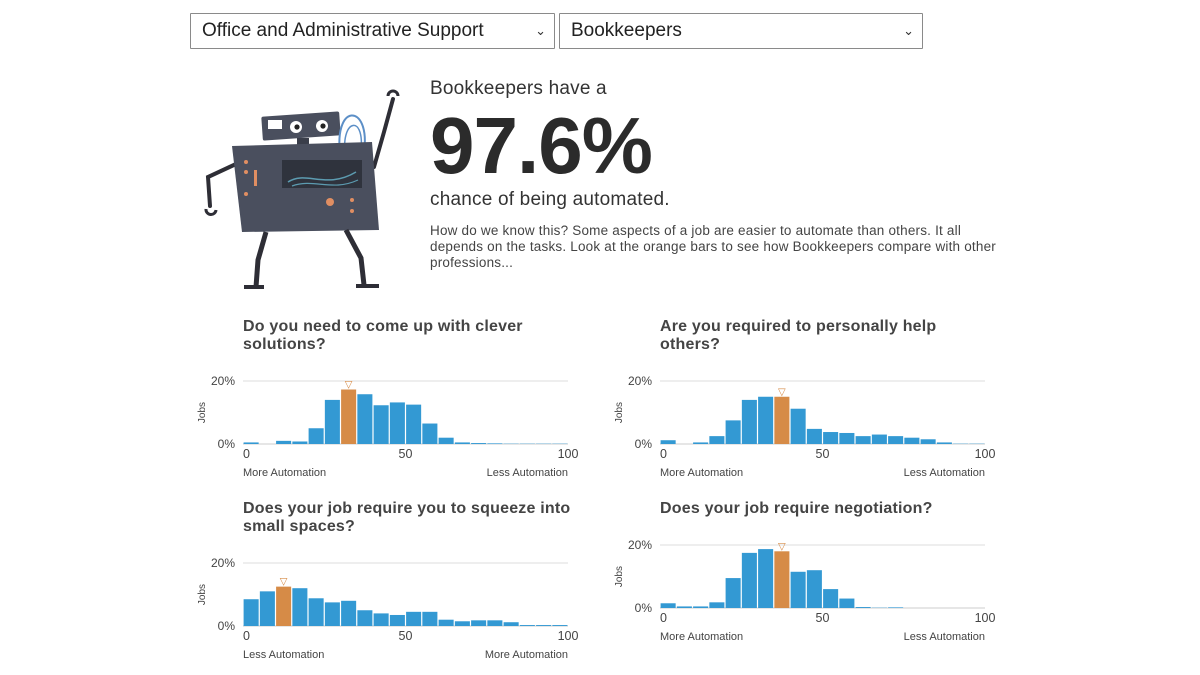 This screenshot has width=1200, height=675. I want to click on category-select-value: Office and Administrative Support, so click(343, 30).